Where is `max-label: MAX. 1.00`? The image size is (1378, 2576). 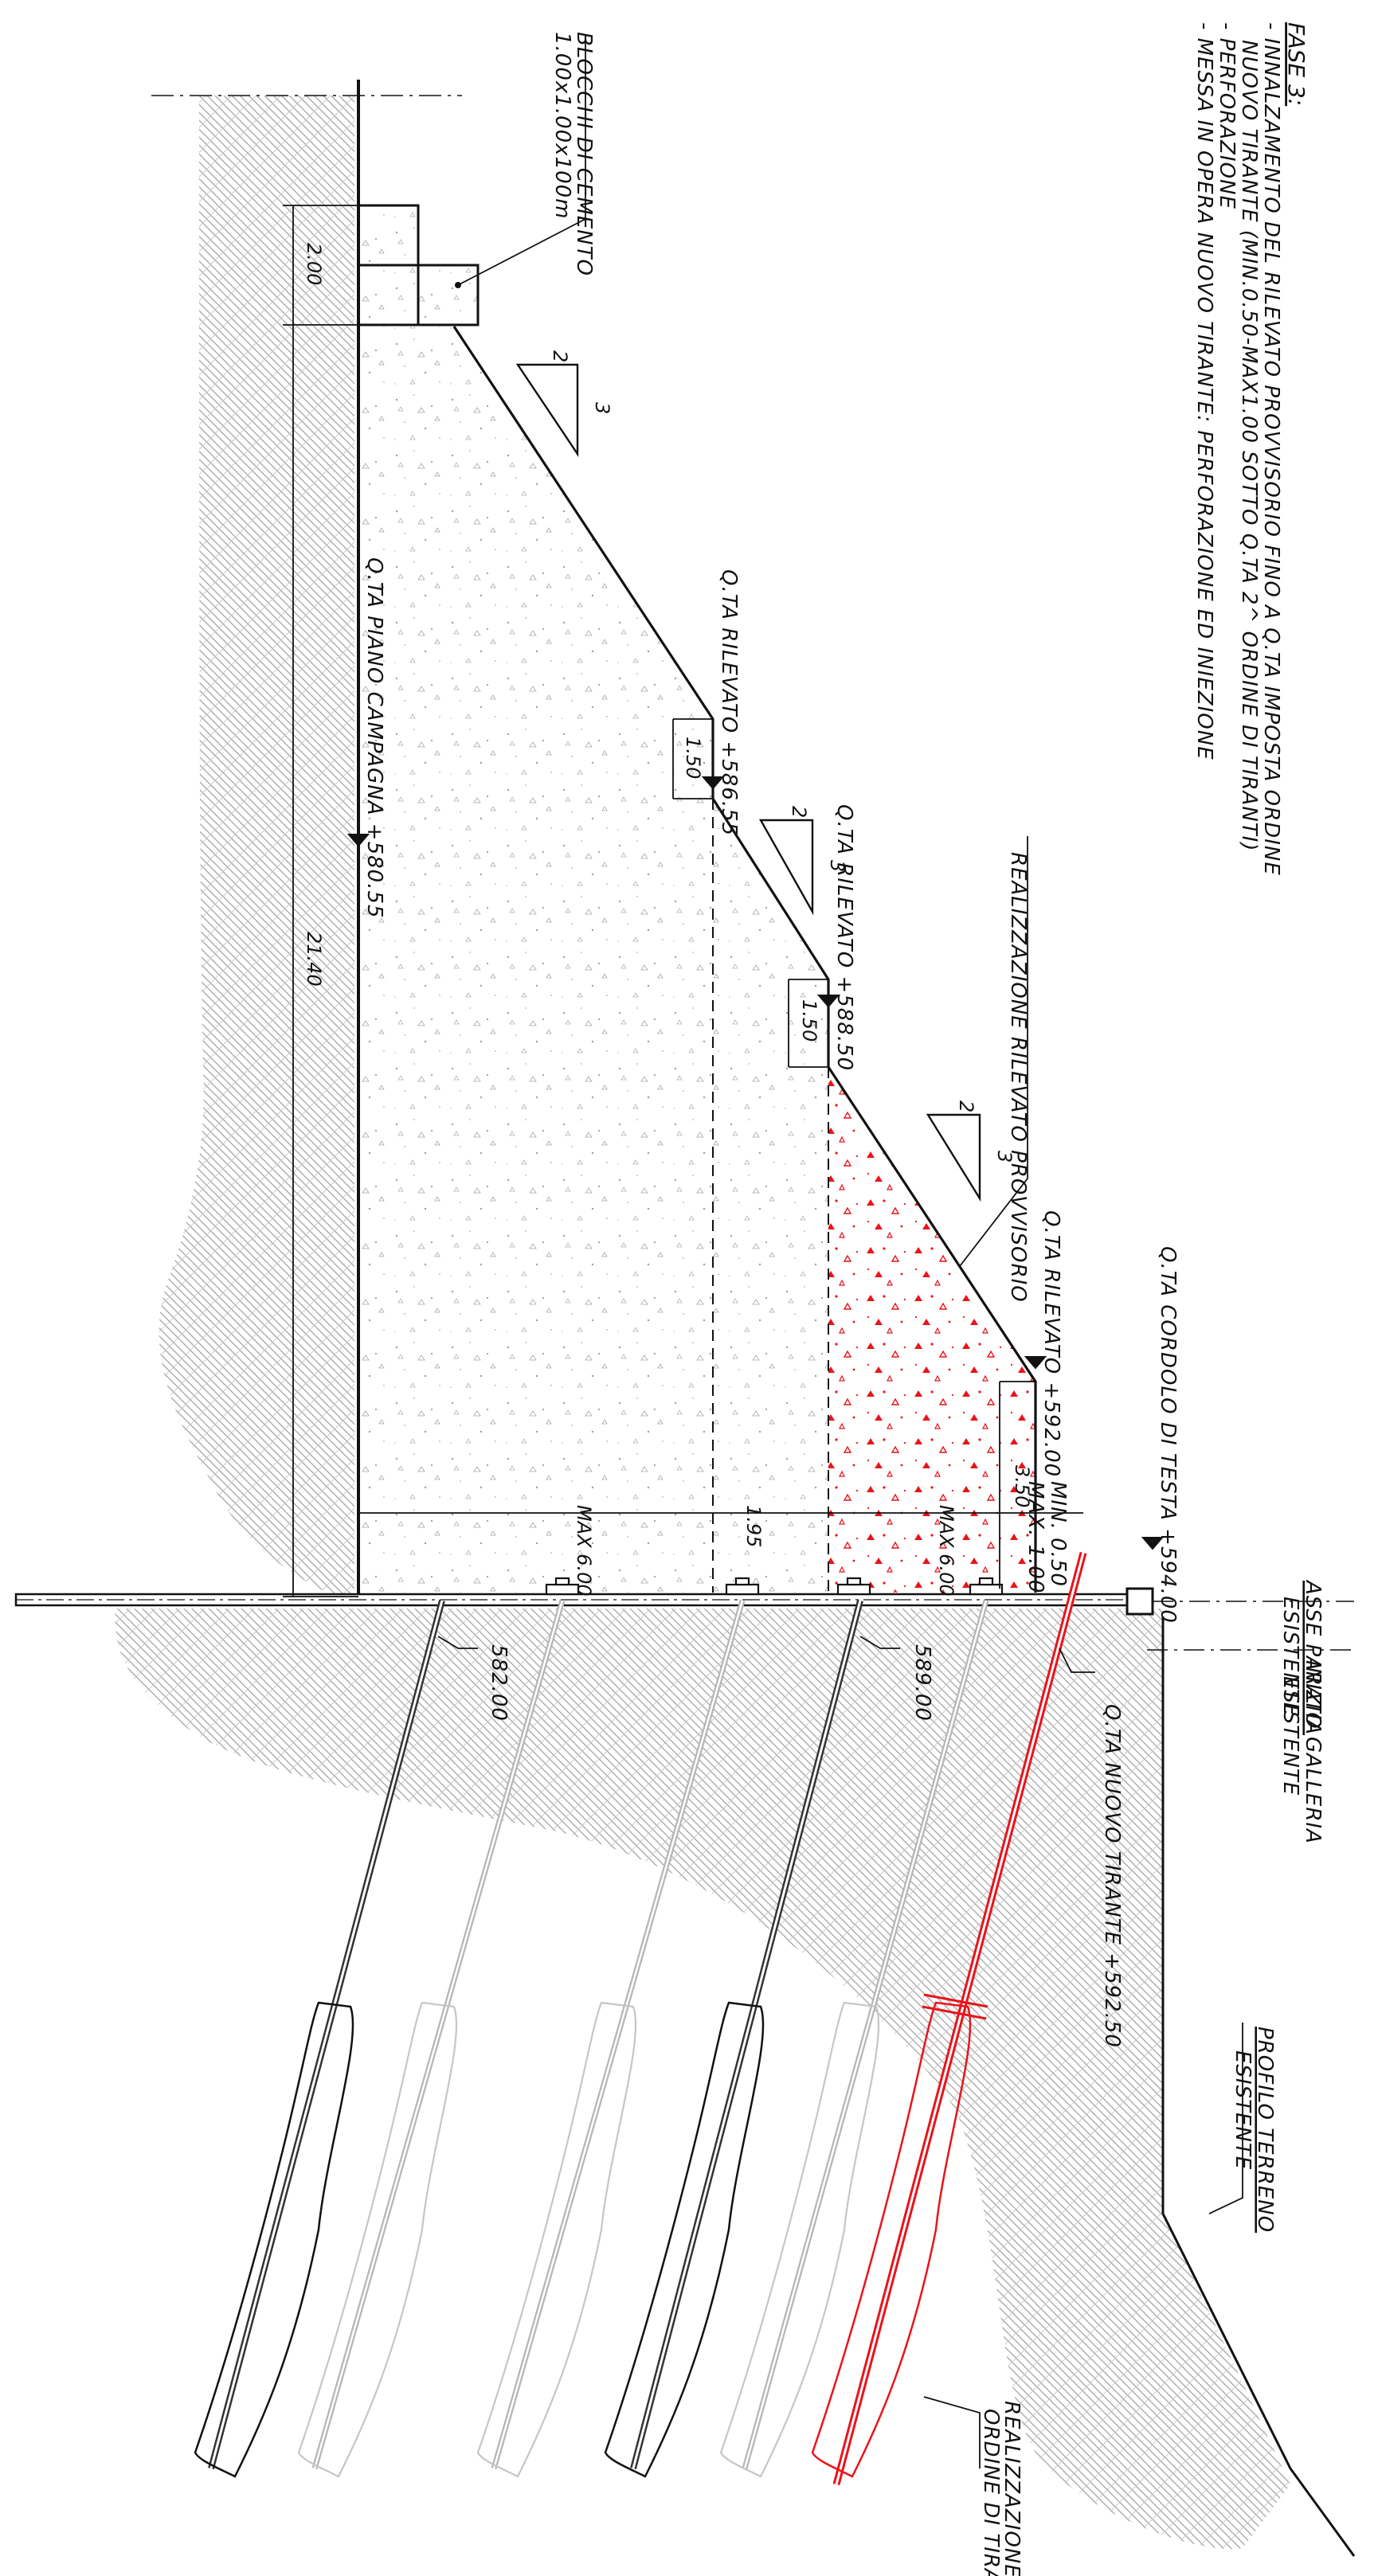 max-label: MAX. 1.00 is located at coordinates (1035, 1537).